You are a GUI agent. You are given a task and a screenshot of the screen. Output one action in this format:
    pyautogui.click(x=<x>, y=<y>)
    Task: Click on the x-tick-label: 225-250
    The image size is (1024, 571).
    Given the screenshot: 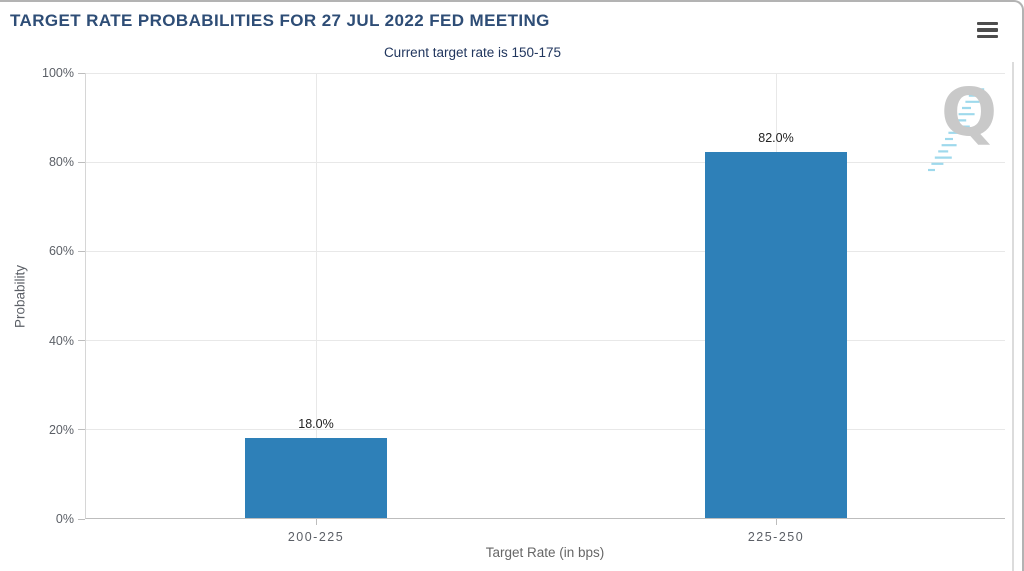 What is the action you would take?
    pyautogui.click(x=776, y=537)
    